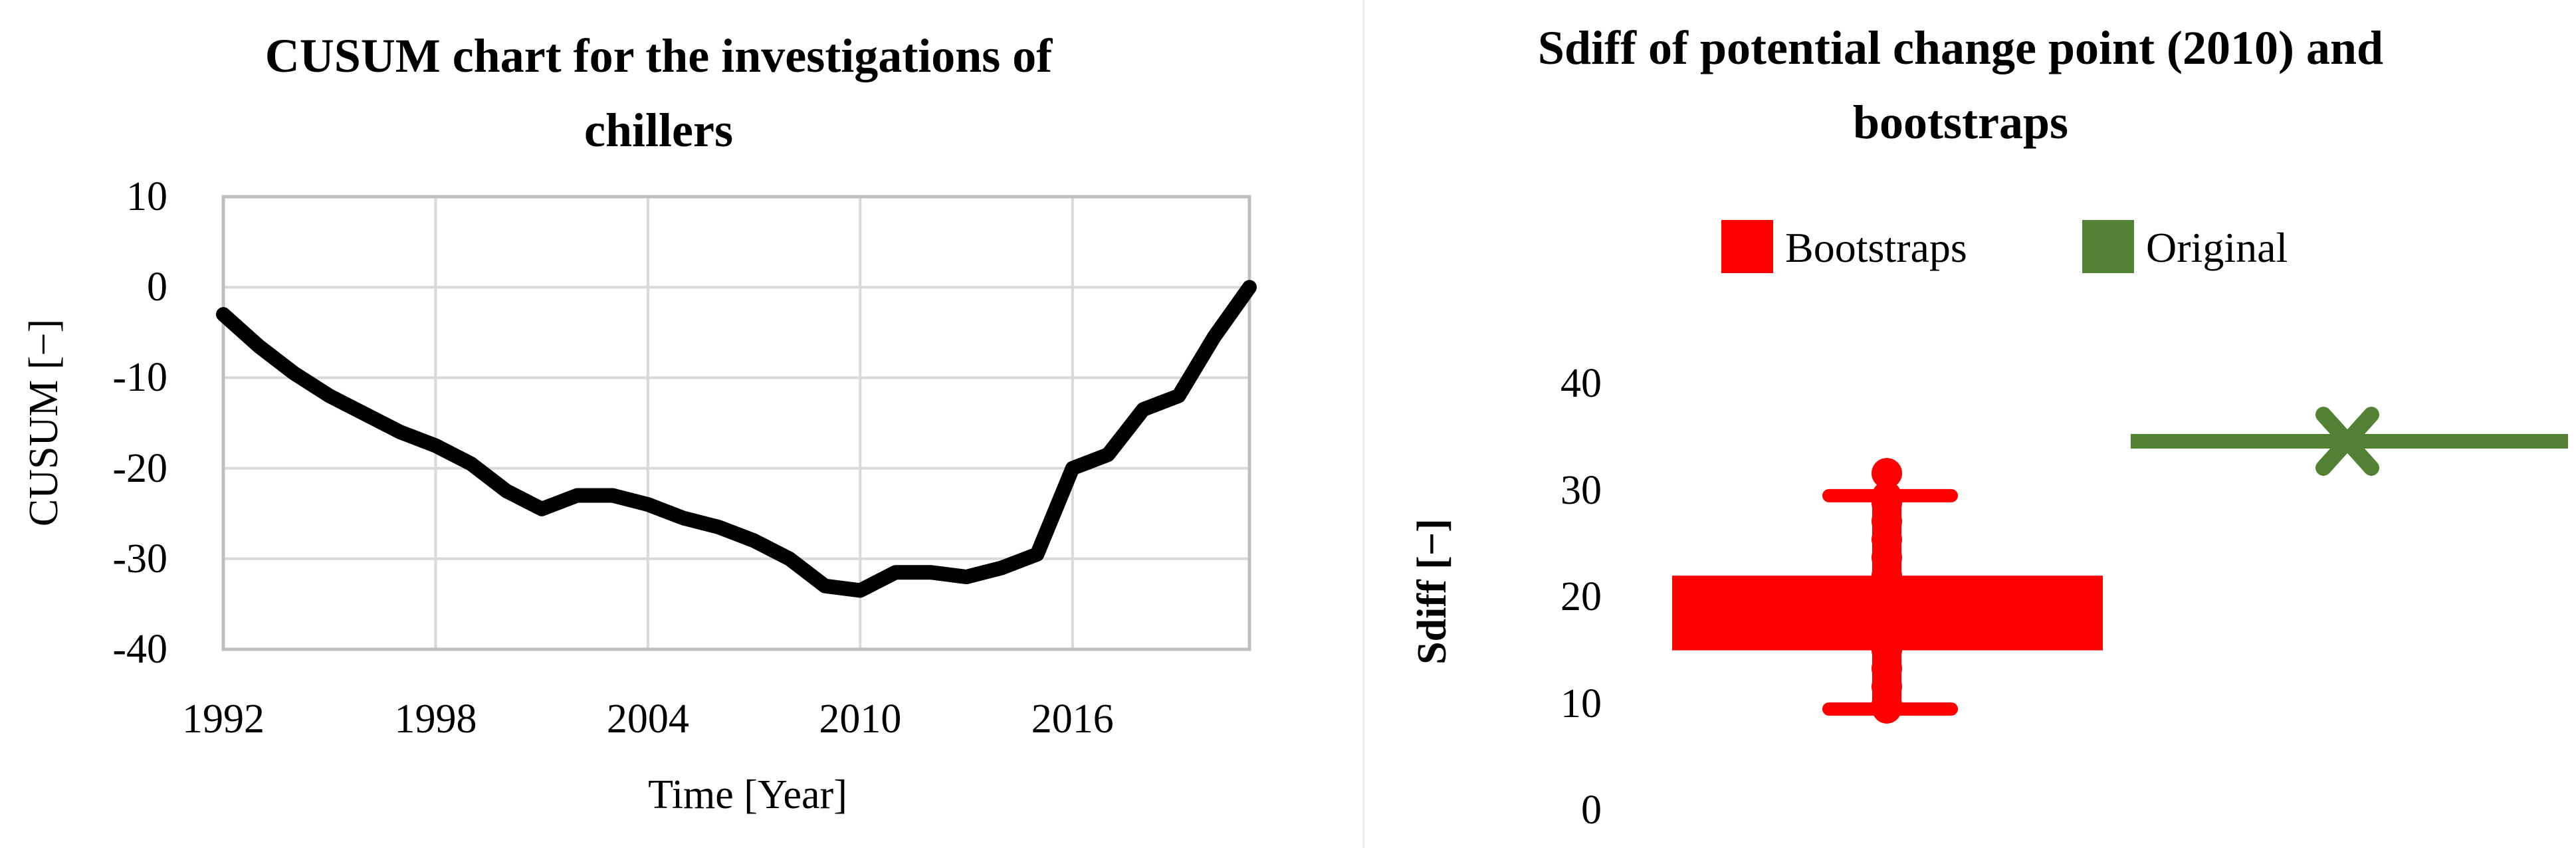 Image resolution: width=2576 pixels, height=848 pixels. I want to click on left-y-tick-label: 10, so click(146, 196).